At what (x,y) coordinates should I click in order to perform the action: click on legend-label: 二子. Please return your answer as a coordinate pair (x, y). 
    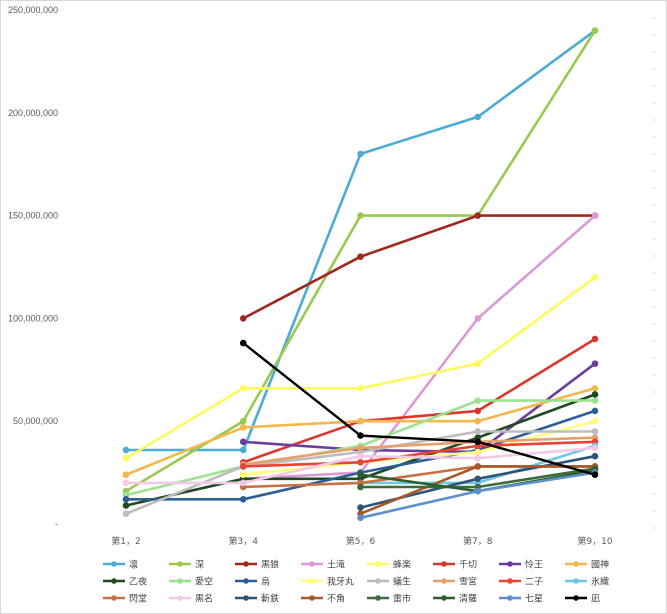
    Looking at the image, I should click on (534, 582).